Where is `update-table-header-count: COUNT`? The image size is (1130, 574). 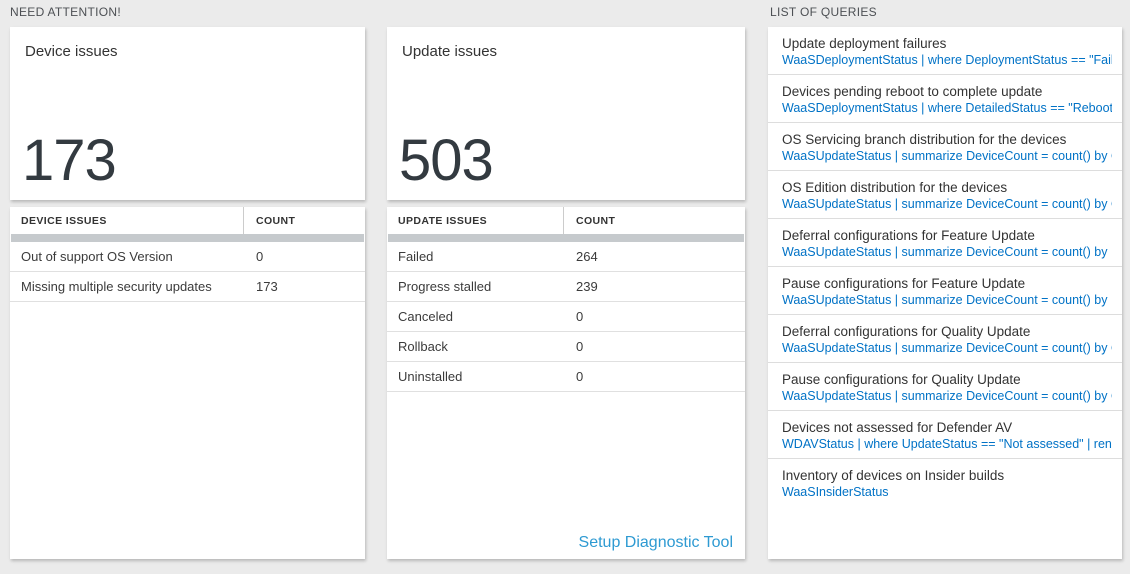 update-table-header-count: COUNT is located at coordinates (596, 220).